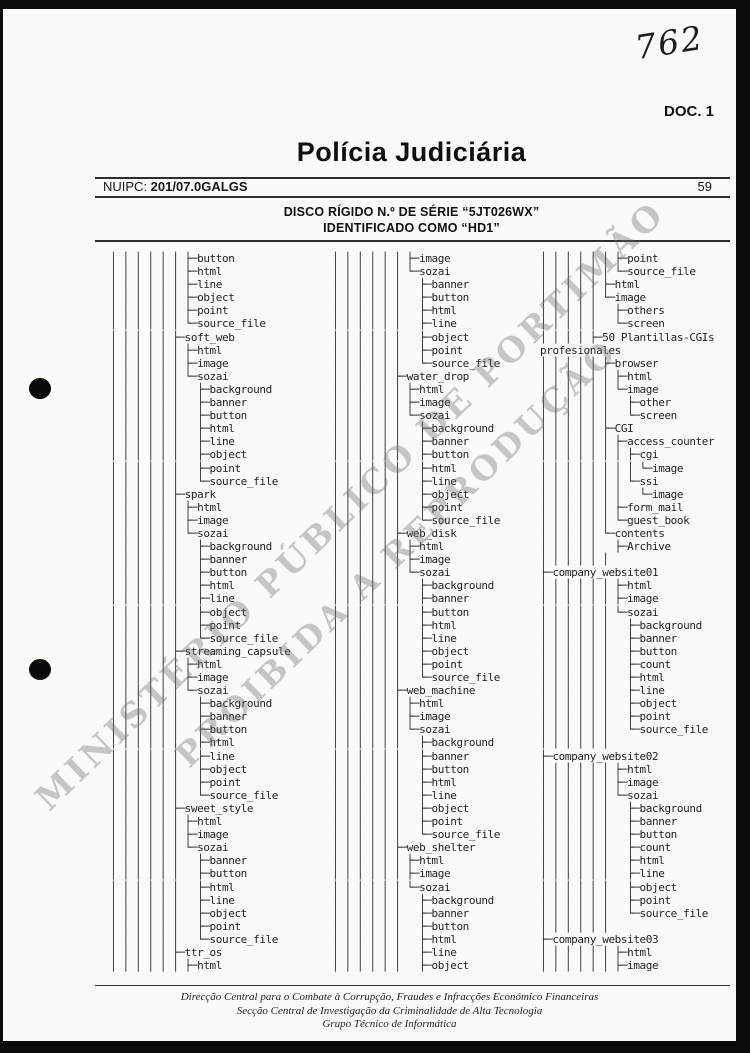 The image size is (750, 1053). What do you see at coordinates (411, 152) in the screenshot?
I see `page-title: Polícia Judiciária` at bounding box center [411, 152].